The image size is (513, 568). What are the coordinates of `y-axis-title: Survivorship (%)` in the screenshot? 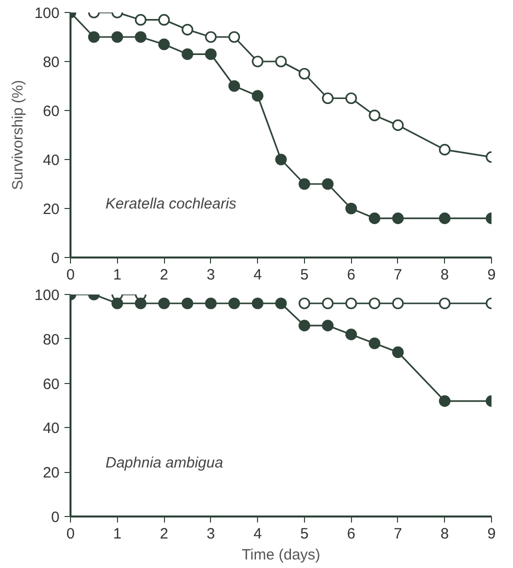 It's located at (17, 135).